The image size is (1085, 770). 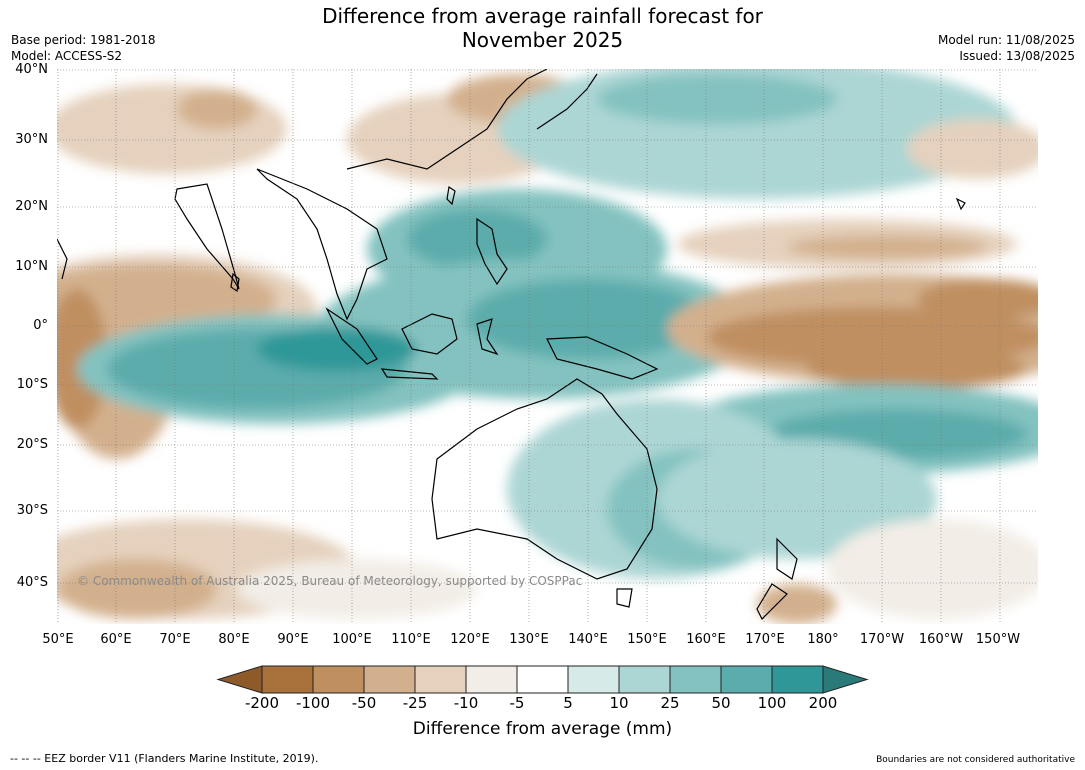 I want to click on title-line-2: November 2025, so click(x=542, y=40).